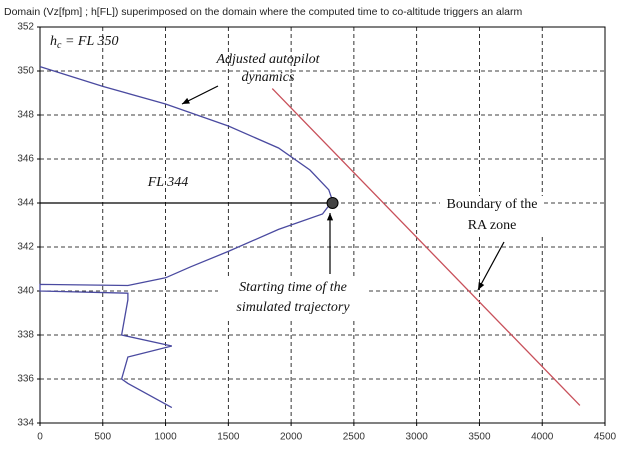 Image resolution: width=630 pixels, height=450 pixels. I want to click on y-tick-label: 338, so click(25, 335).